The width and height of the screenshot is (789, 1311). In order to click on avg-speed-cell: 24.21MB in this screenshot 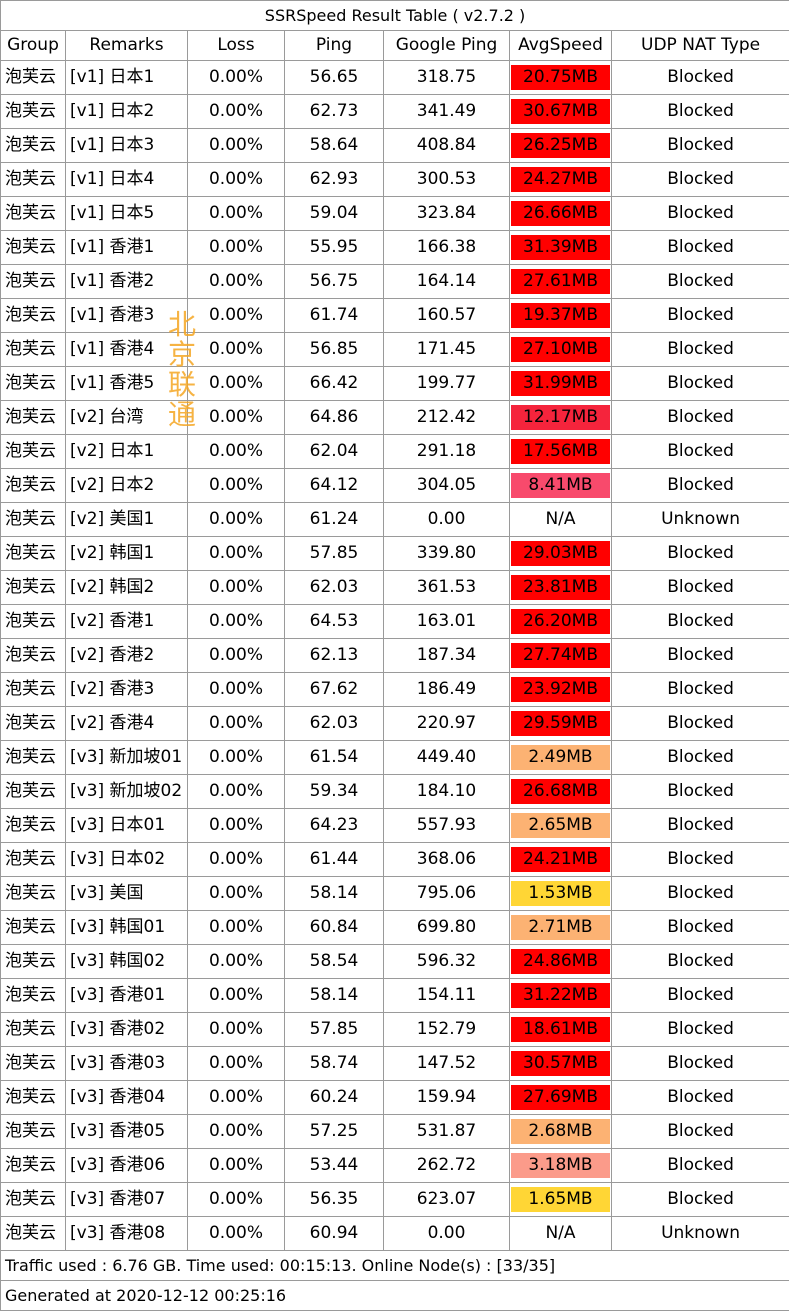, I will do `click(561, 860)`.